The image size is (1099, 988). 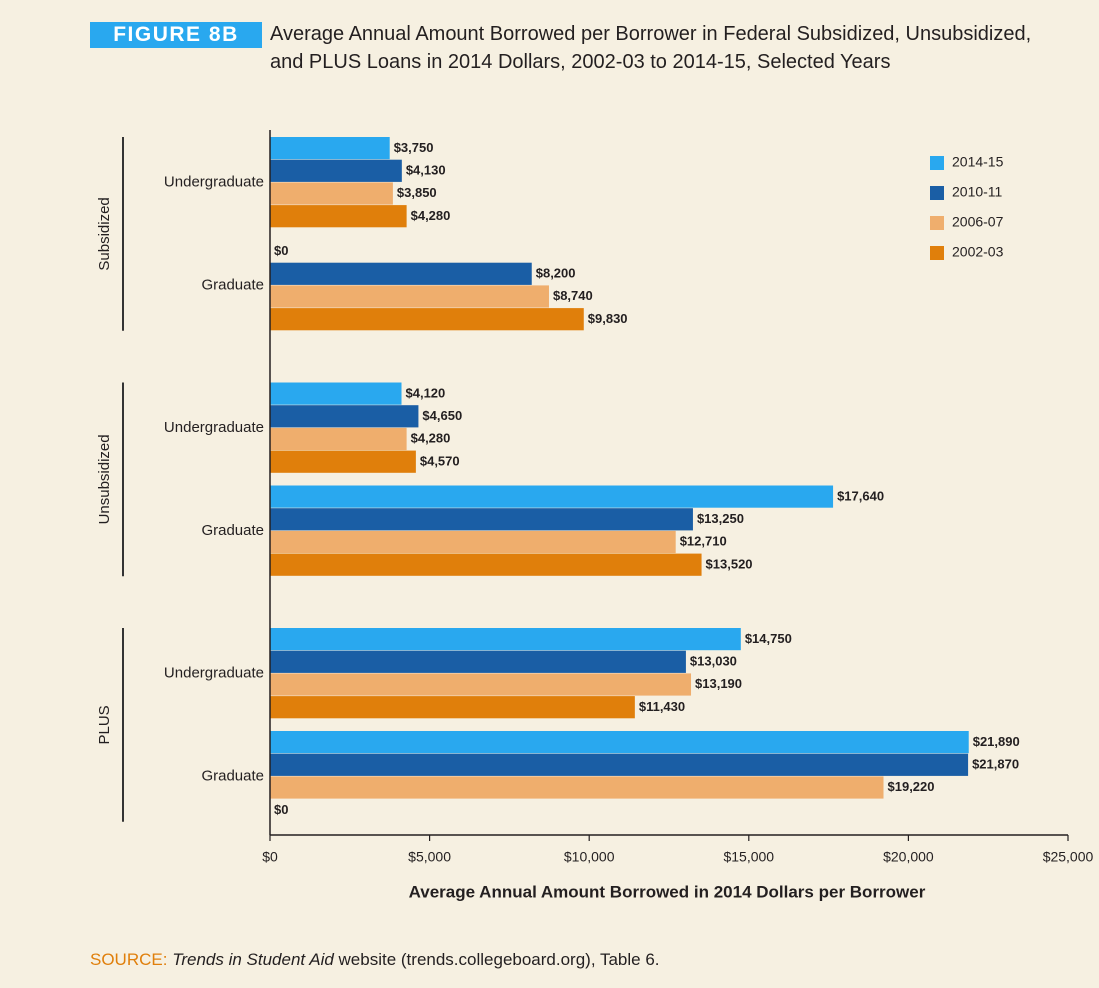 I want to click on value-label: $8,200, so click(x=556, y=272).